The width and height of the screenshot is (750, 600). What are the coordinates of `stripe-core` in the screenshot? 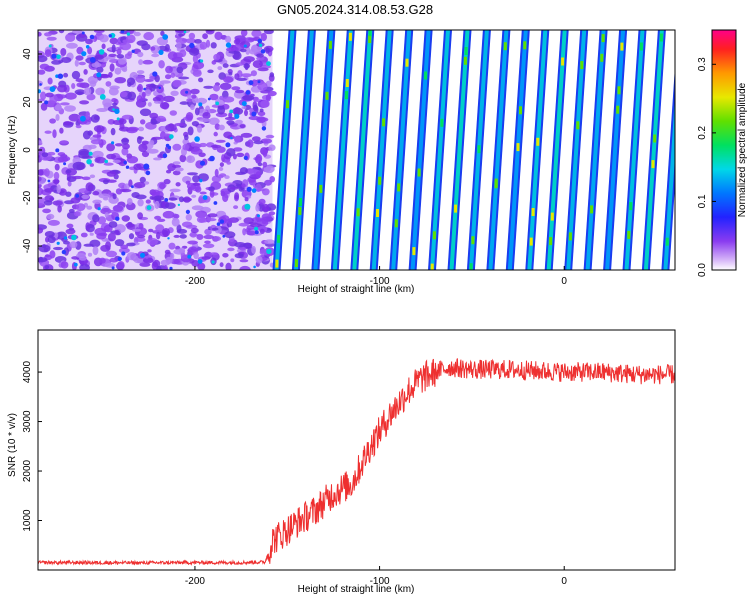 It's located at (459, 150).